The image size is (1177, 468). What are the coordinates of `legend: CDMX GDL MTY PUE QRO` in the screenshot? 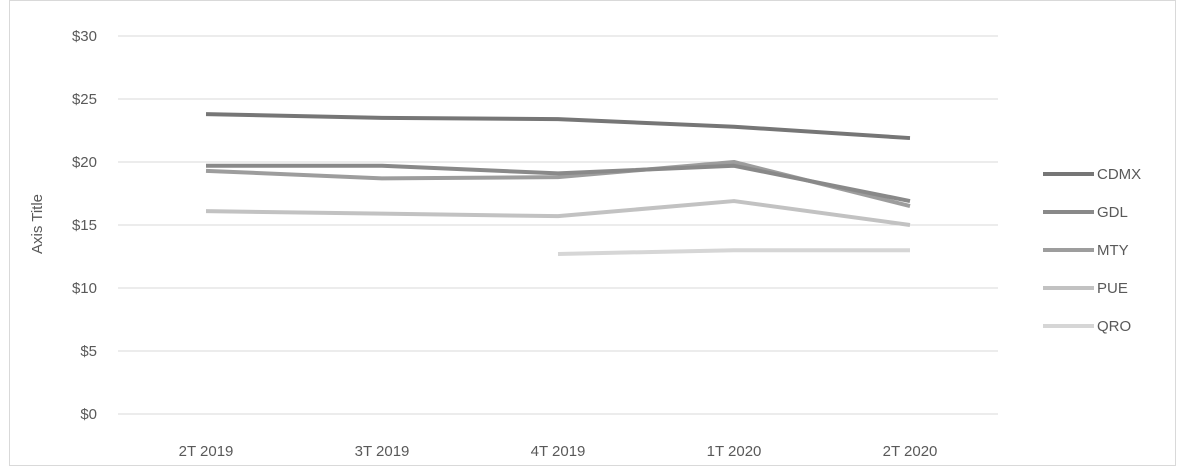 It's located at (1092, 250).